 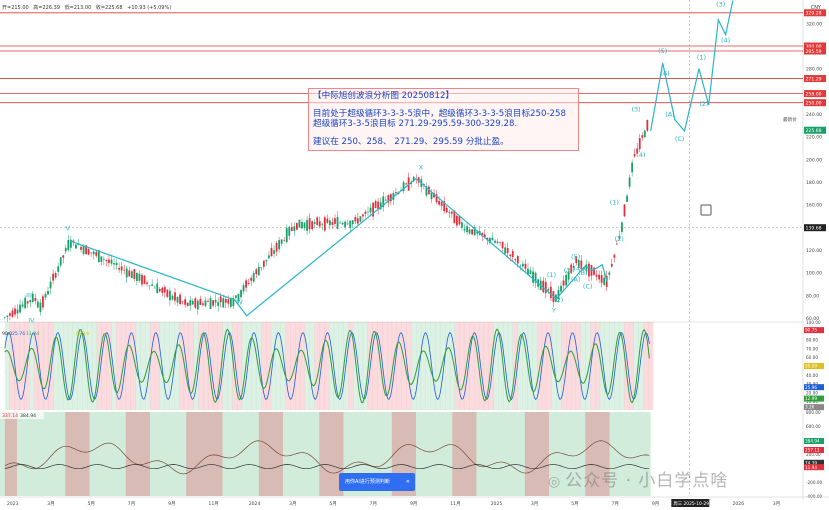 I want to click on crosshair-button, so click(x=706, y=210).